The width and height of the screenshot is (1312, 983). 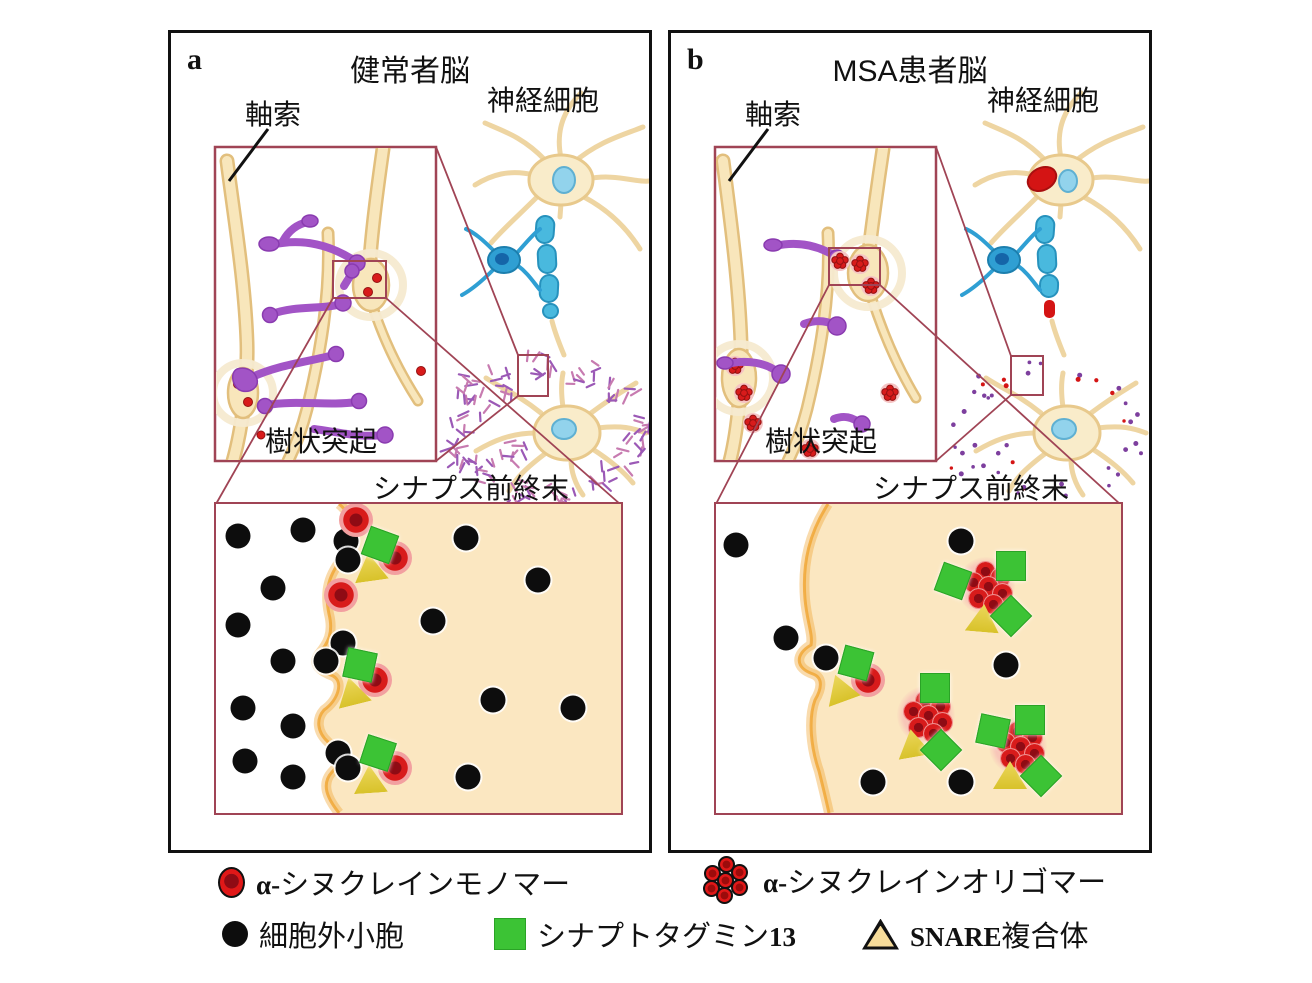 What do you see at coordinates (931, 298) in the screenshot?
I see `panel-b-illustration` at bounding box center [931, 298].